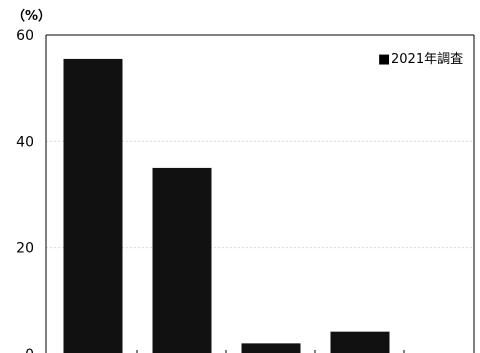  I want to click on y-tick-label: 40, so click(25, 142).